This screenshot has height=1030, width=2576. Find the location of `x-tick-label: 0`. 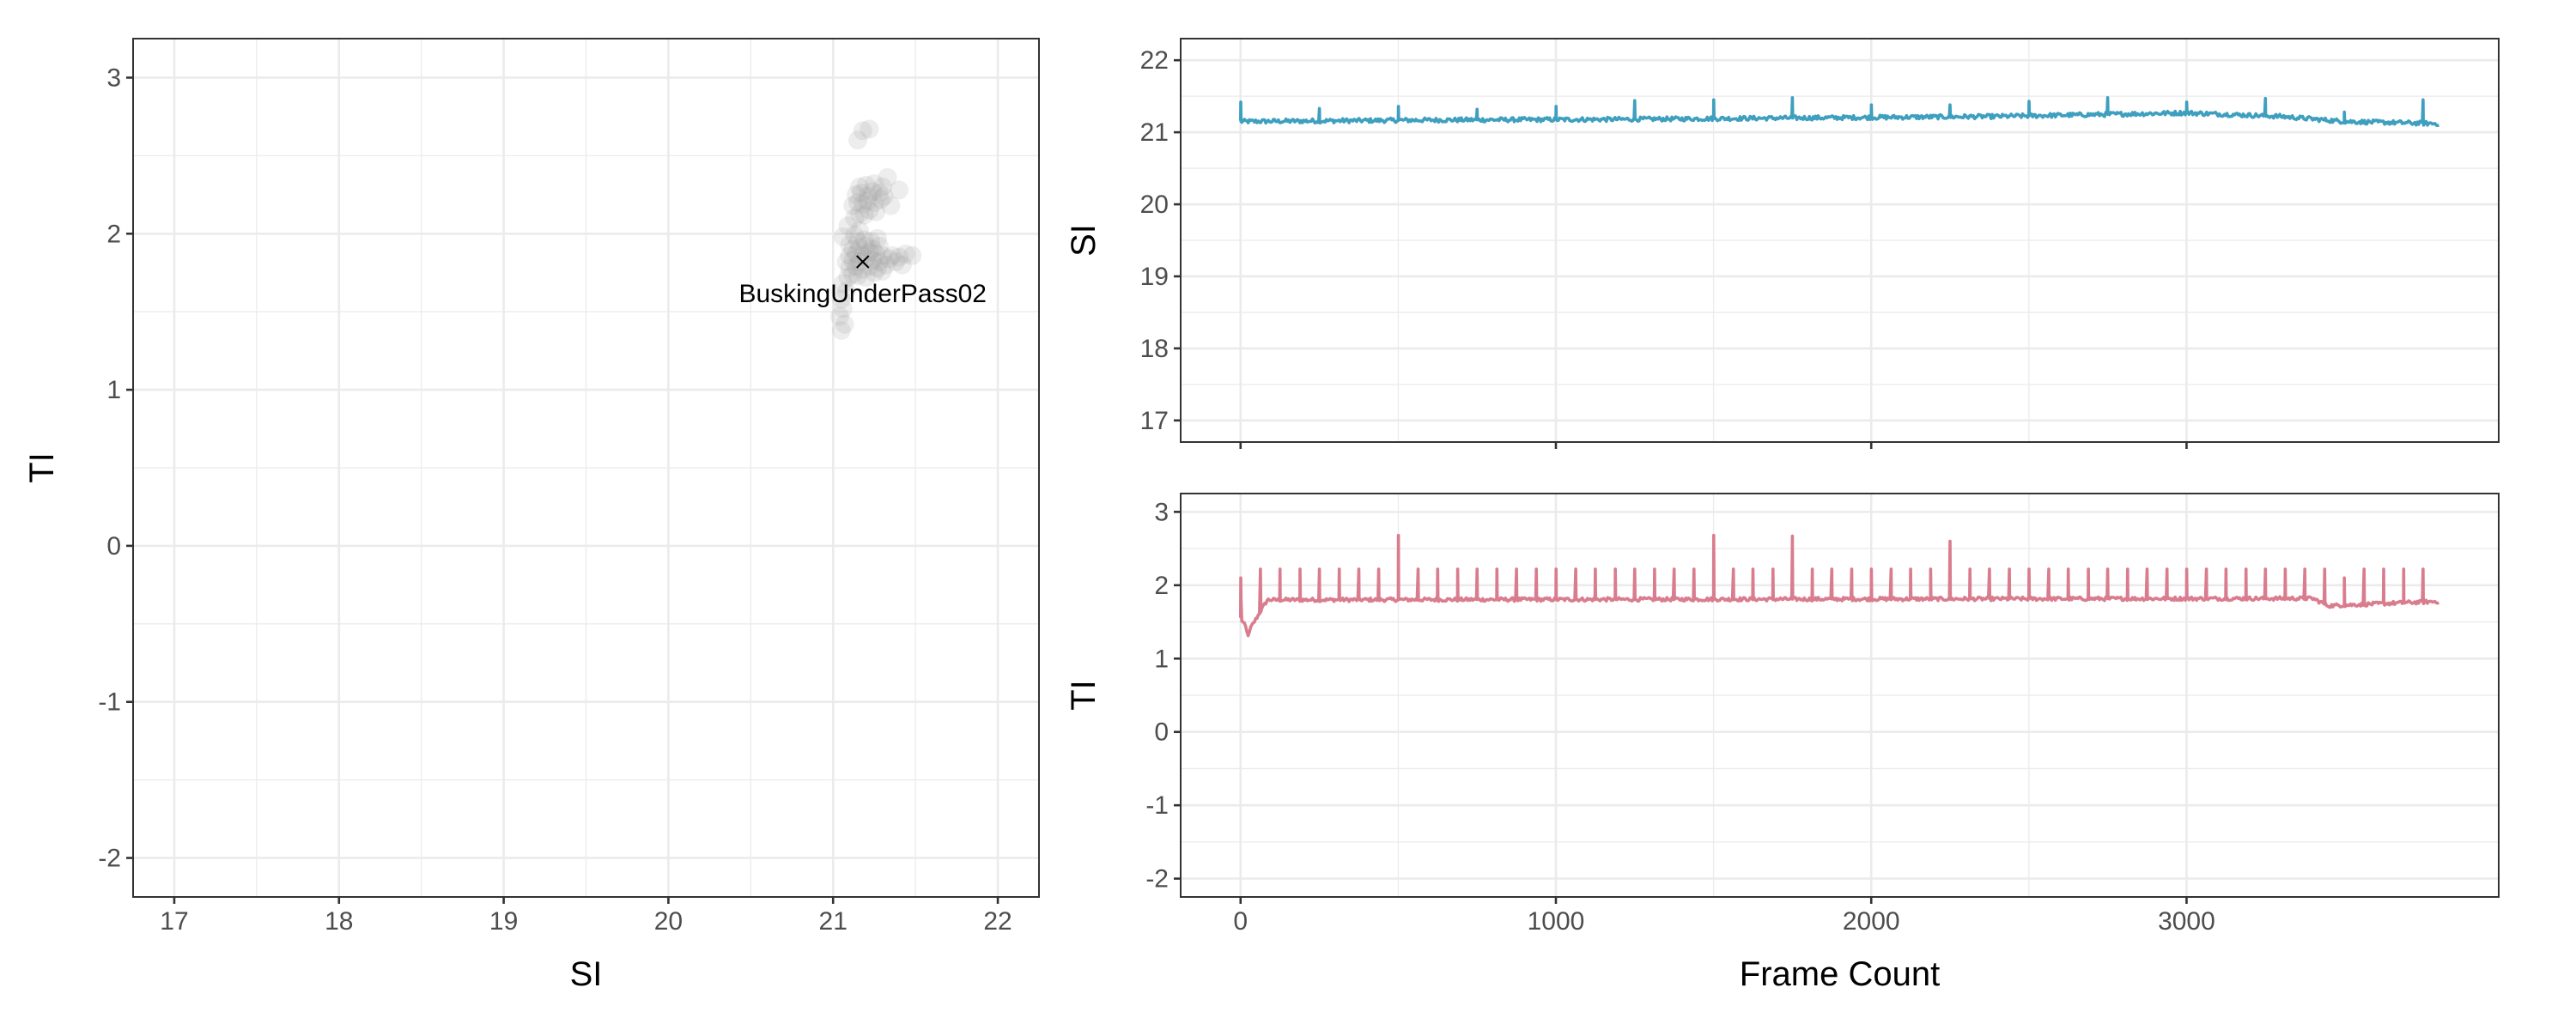

x-tick-label: 0 is located at coordinates (1240, 921).